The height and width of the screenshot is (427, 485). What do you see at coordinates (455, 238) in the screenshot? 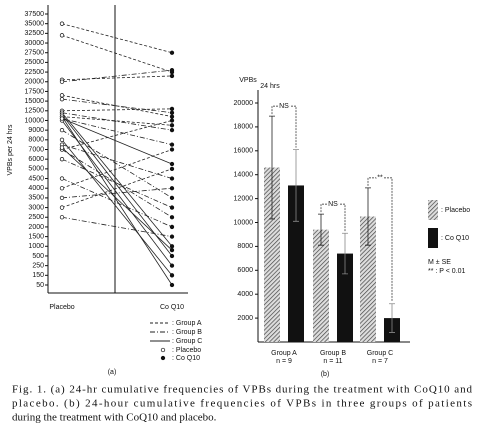
I see `legend-label: : Co Q10` at bounding box center [455, 238].